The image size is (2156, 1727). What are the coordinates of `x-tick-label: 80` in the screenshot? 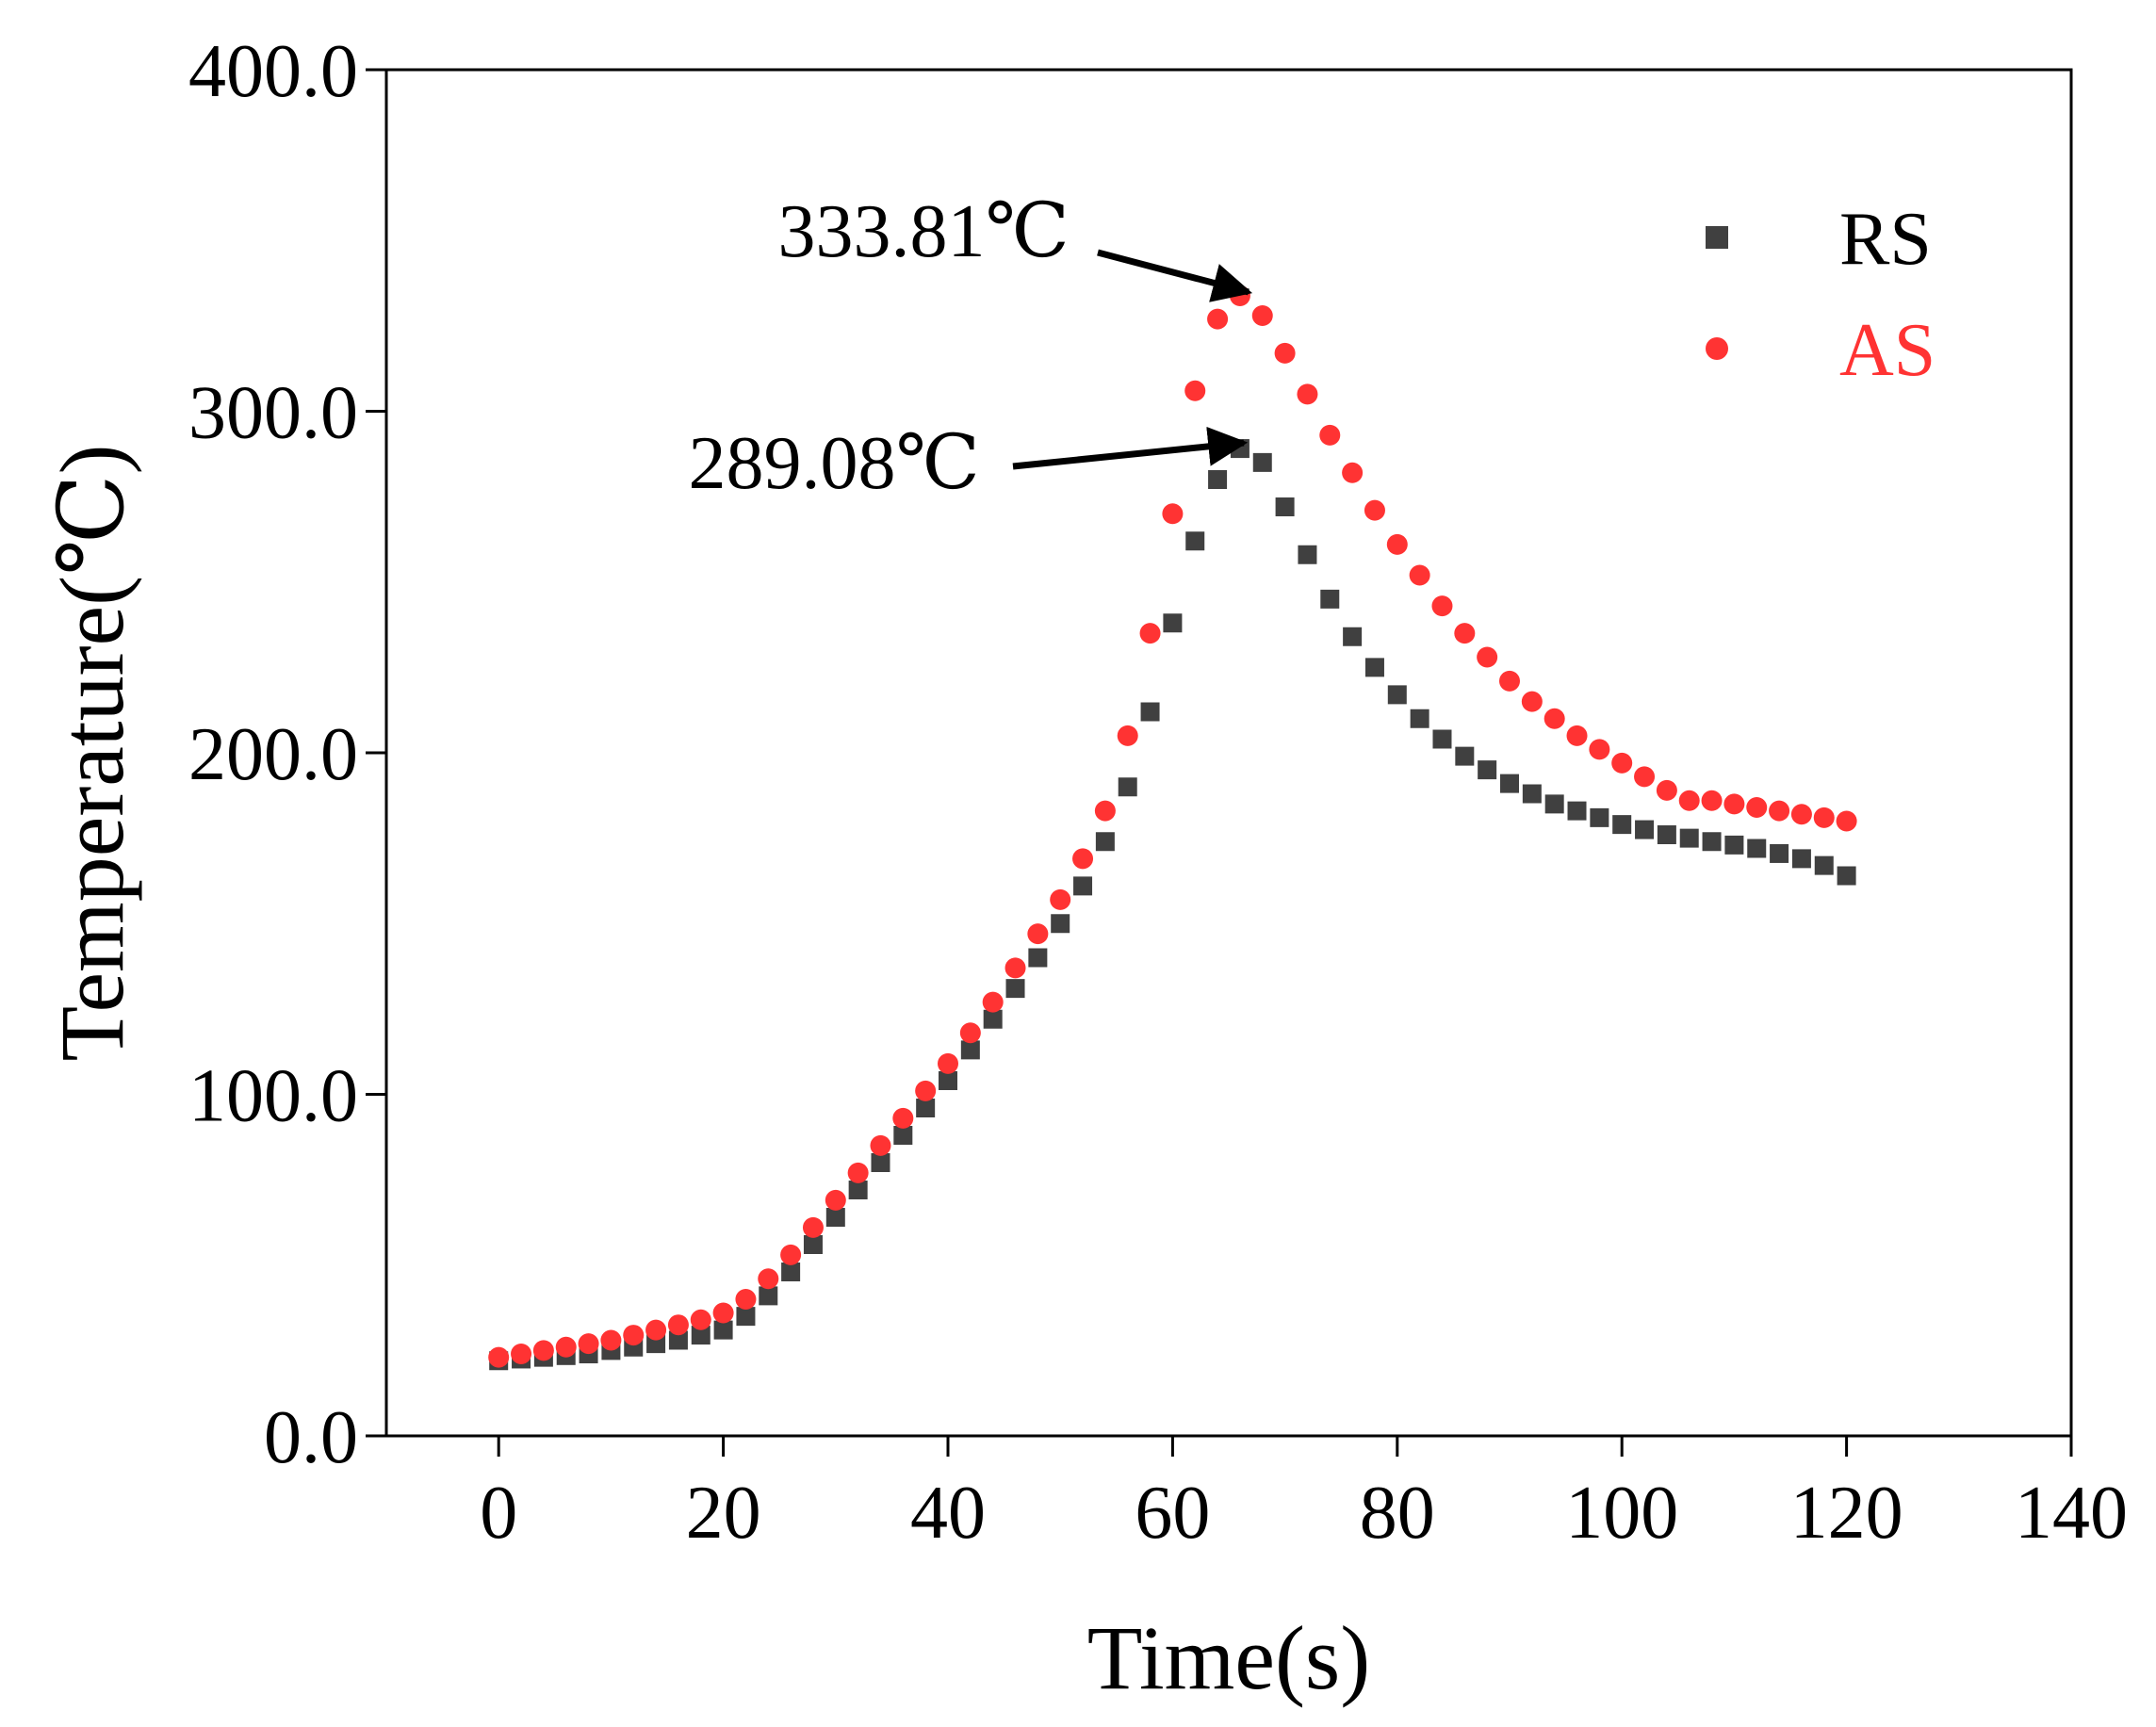 It's located at (1397, 1513).